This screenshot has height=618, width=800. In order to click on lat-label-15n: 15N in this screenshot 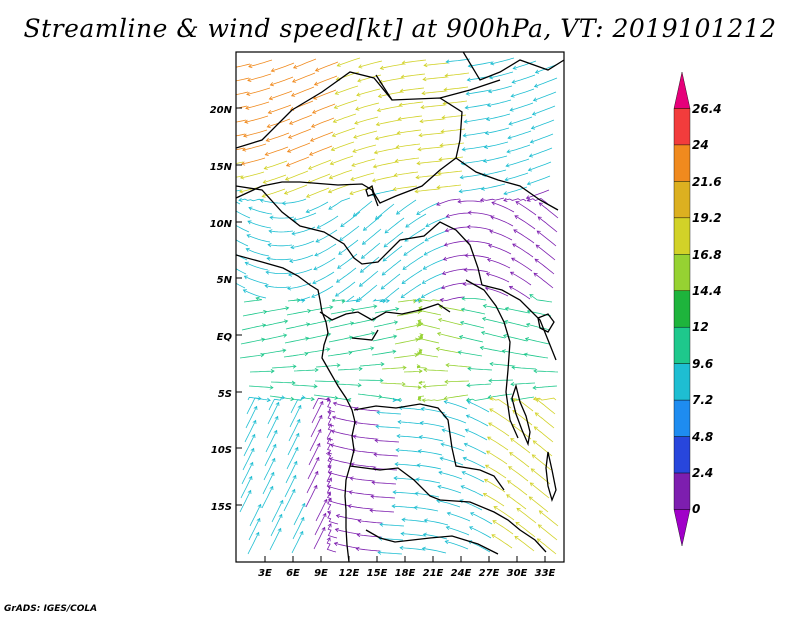, I will do `click(220, 167)`.